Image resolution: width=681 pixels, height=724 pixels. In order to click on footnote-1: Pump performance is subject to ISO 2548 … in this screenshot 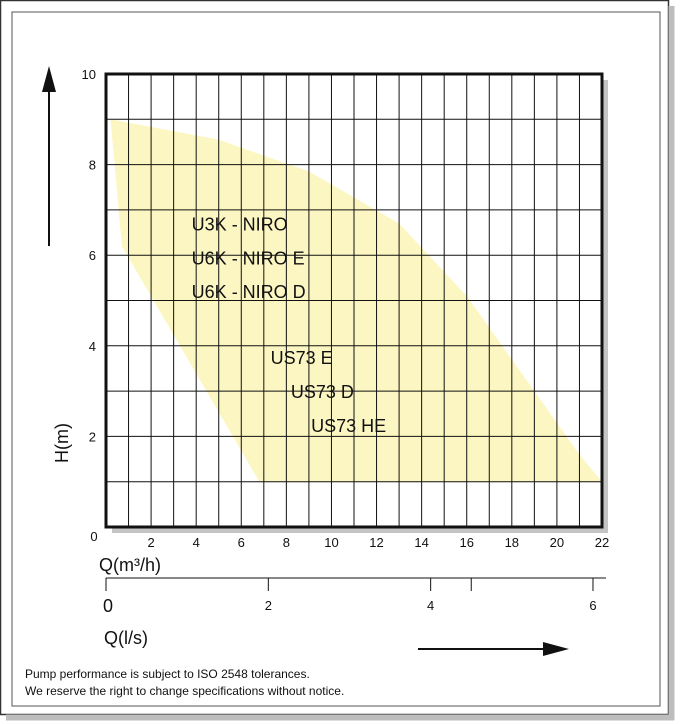, I will do `click(167, 674)`.